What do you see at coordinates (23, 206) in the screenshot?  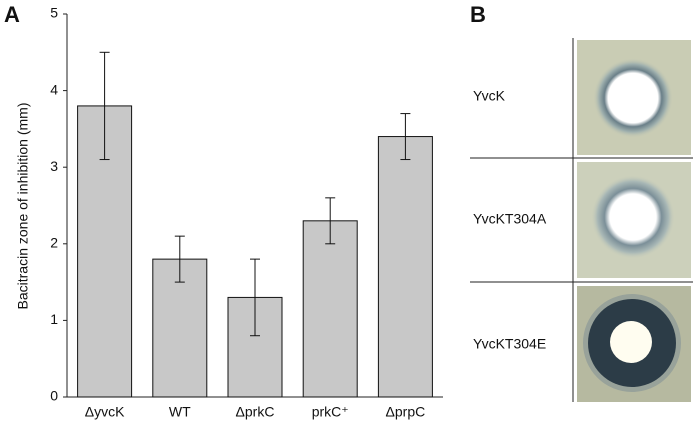 I see `y-axis-title: Bacitracin zone of inhibition (mm)` at bounding box center [23, 206].